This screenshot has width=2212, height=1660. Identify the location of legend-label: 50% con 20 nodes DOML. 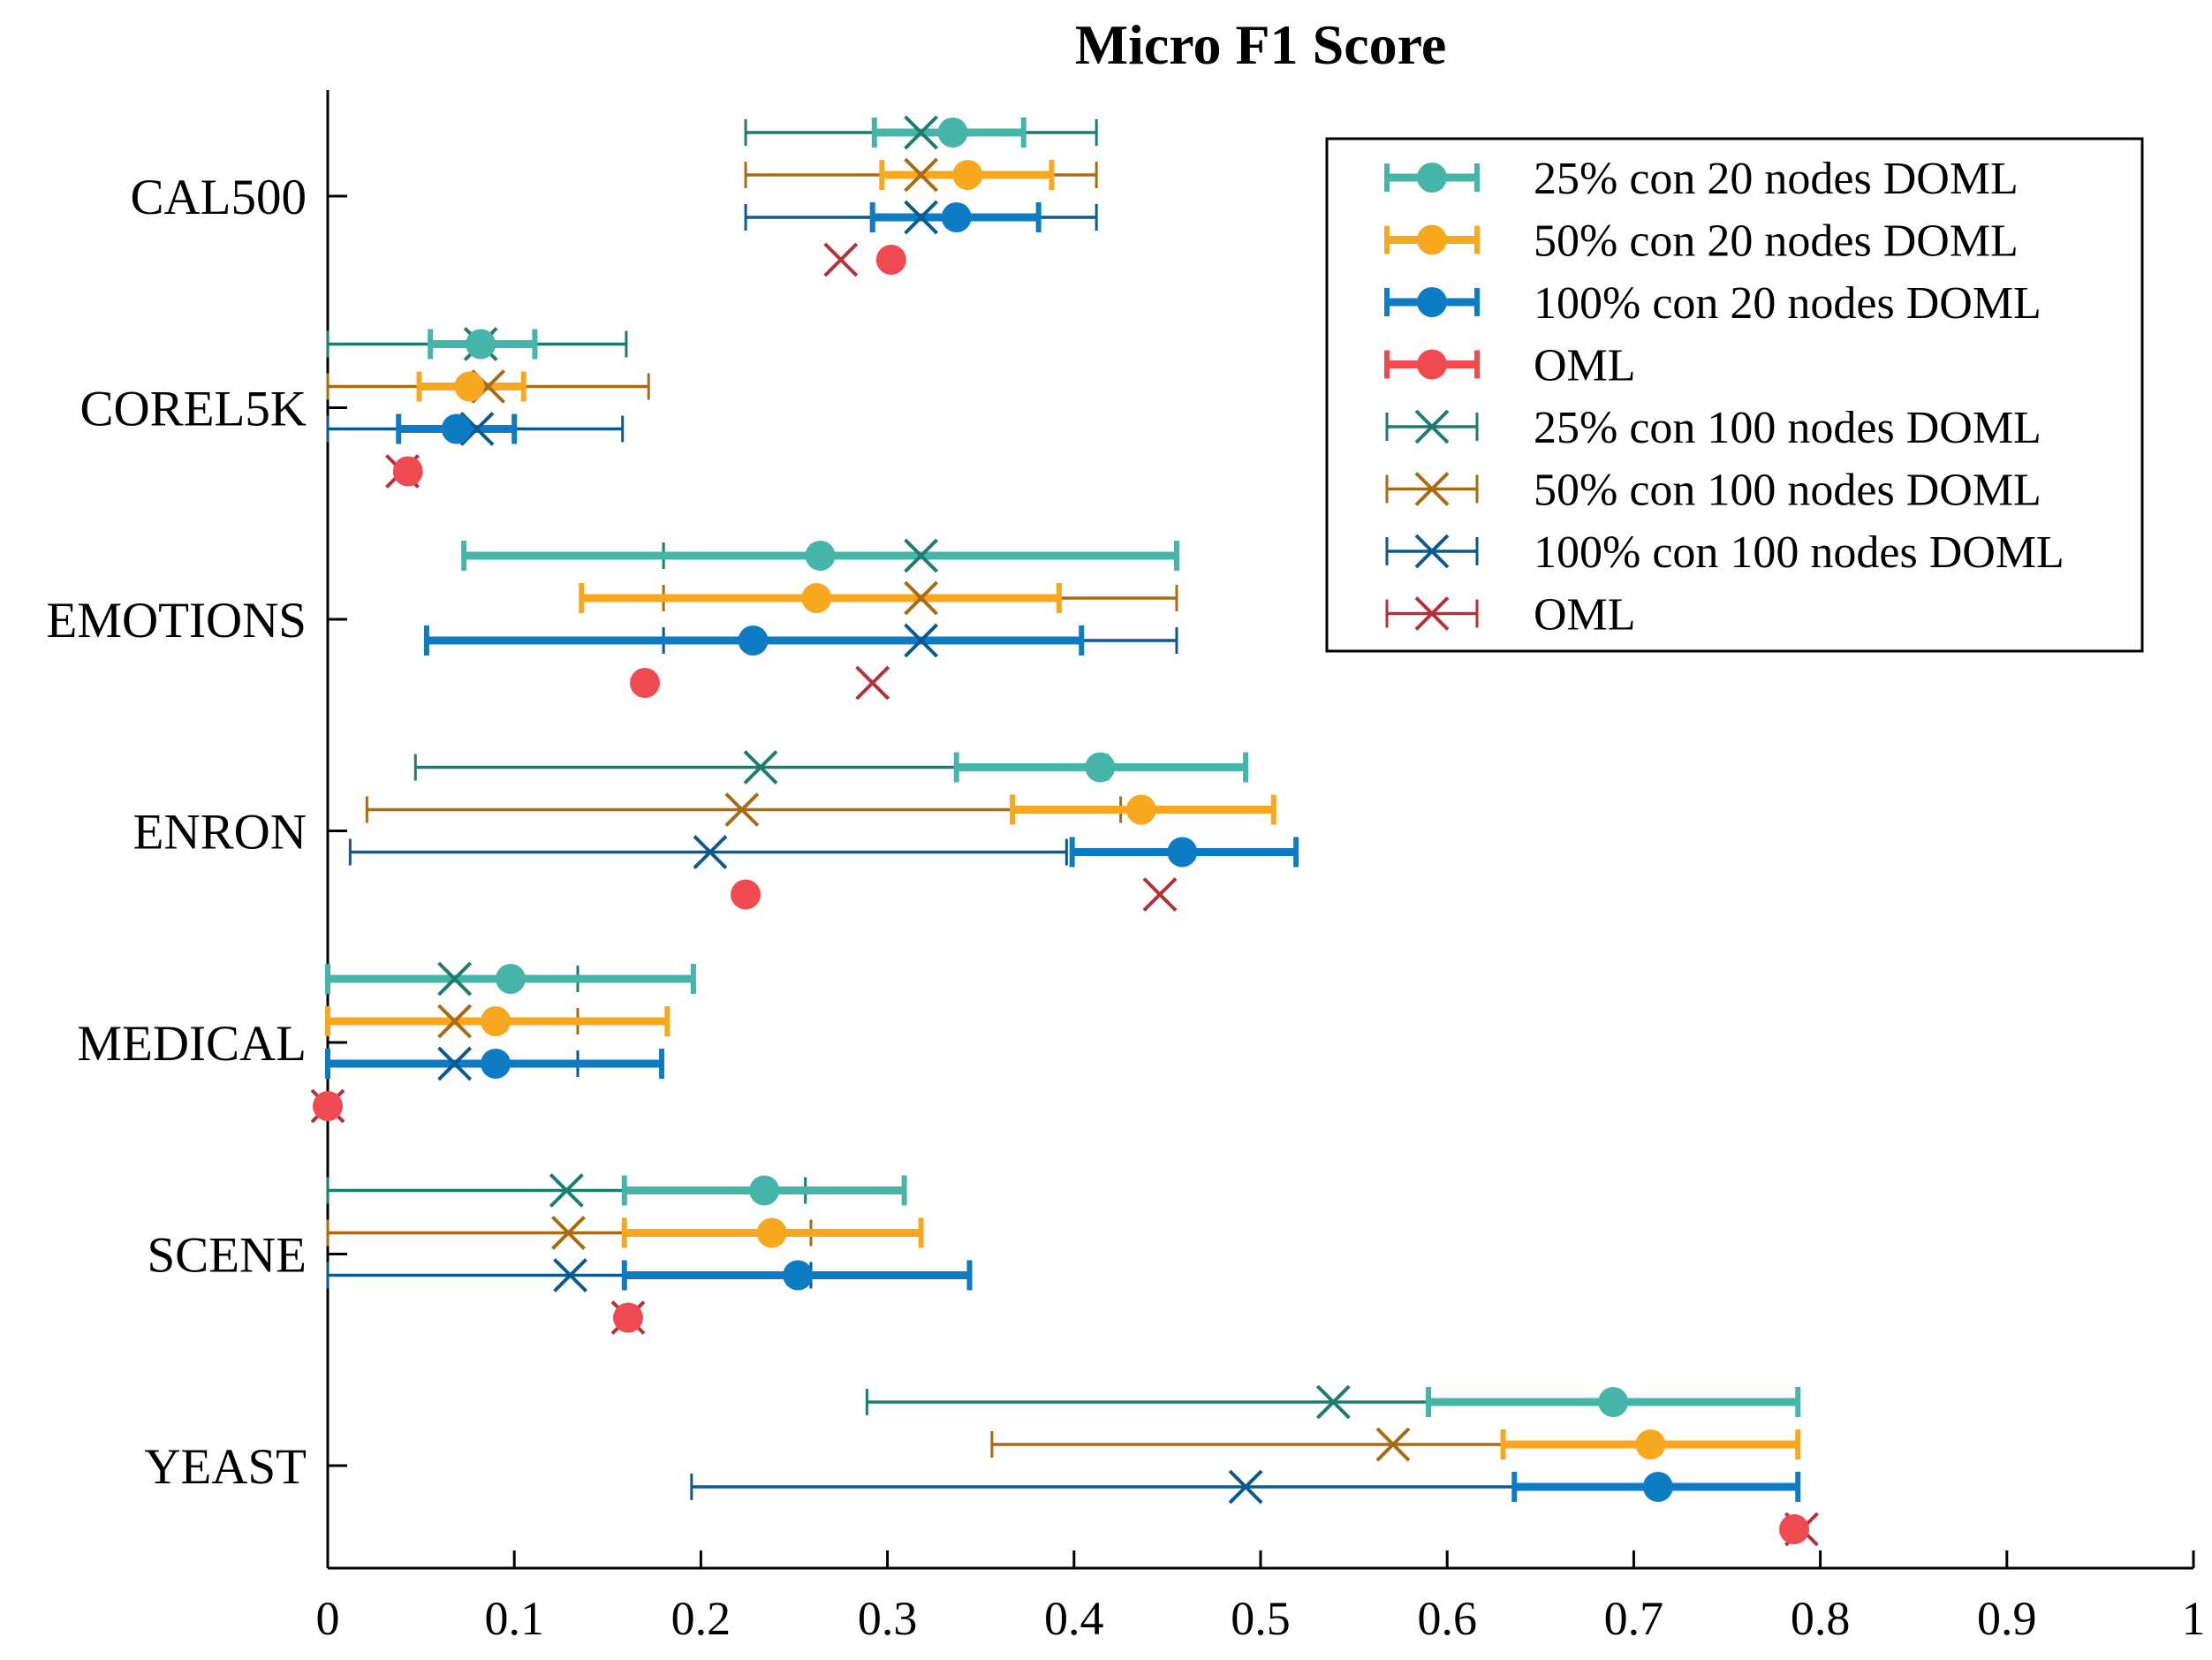
(1776, 241).